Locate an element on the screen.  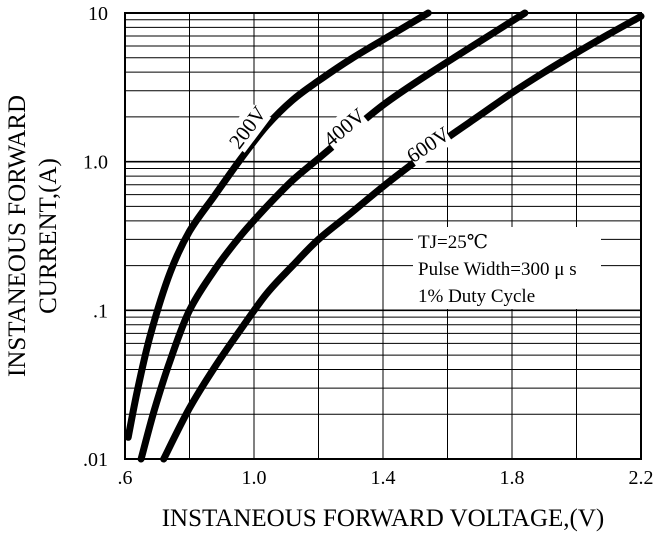
annotation-line-1: TJ=25℃ is located at coordinates (453, 242).